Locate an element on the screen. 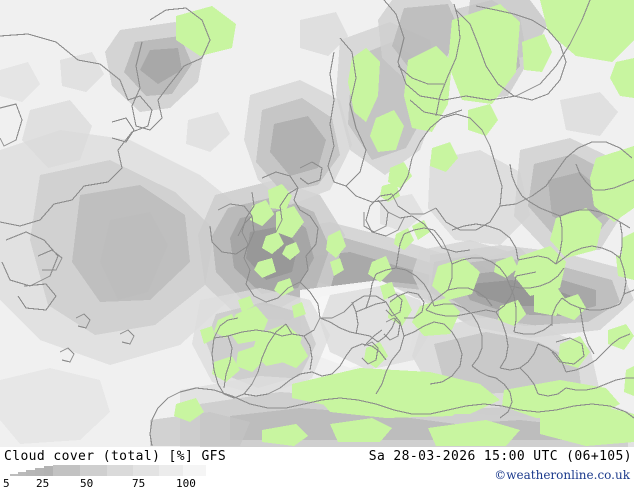 This screenshot has height=490, width=634. valid-datetime: Sa 28-03-2026 15:00 UTC (06+105) is located at coordinates (500, 456).